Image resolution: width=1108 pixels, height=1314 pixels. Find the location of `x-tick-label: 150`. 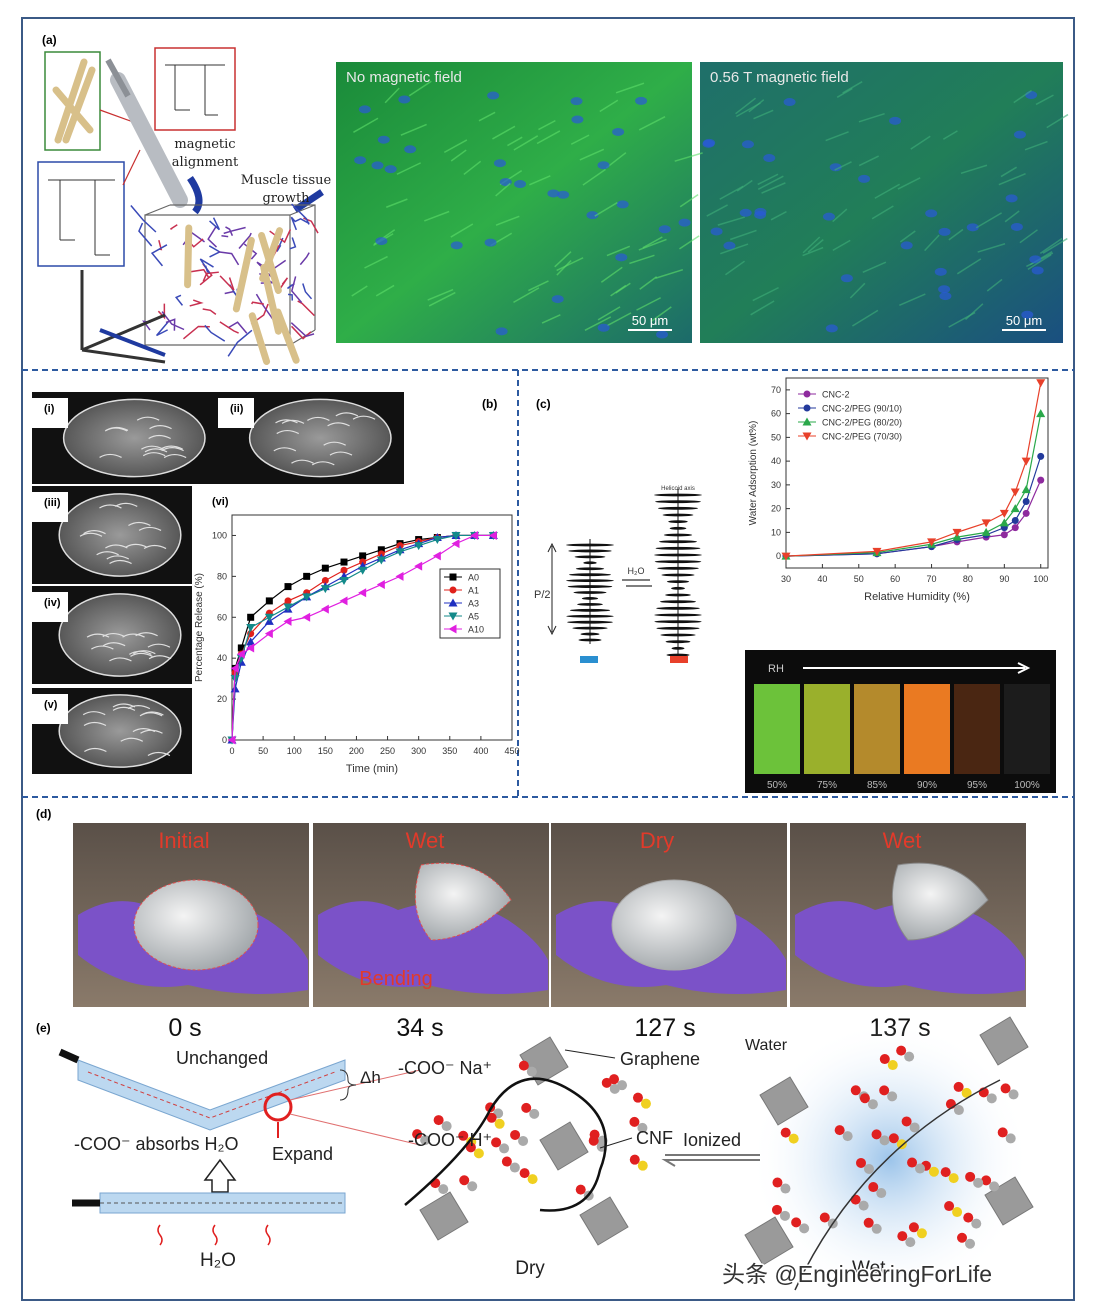

x-tick-label: 150 is located at coordinates (325, 751).